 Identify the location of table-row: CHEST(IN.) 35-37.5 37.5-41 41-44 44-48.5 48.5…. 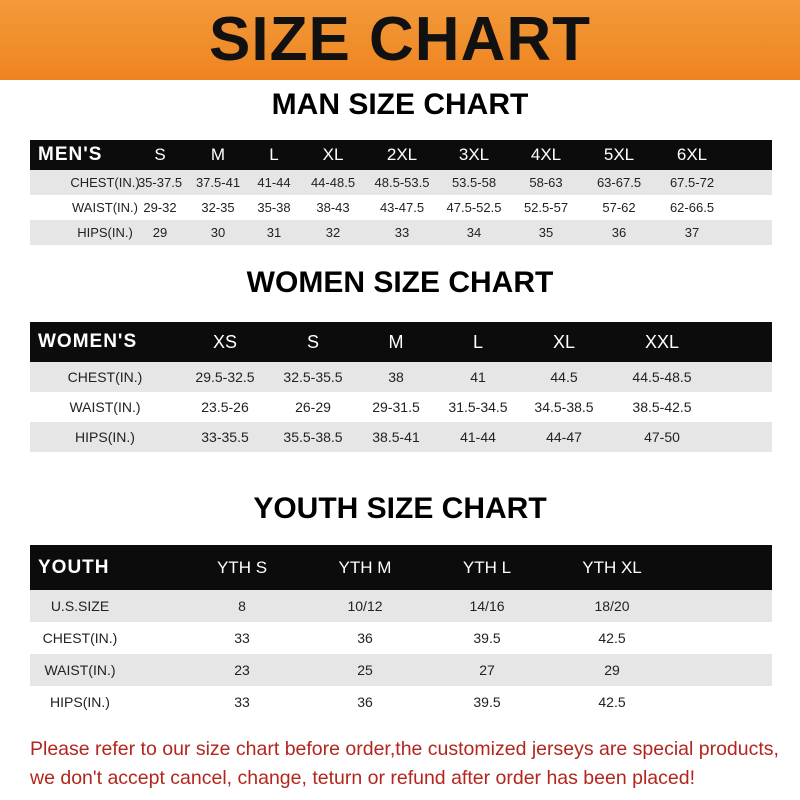
(401, 182).